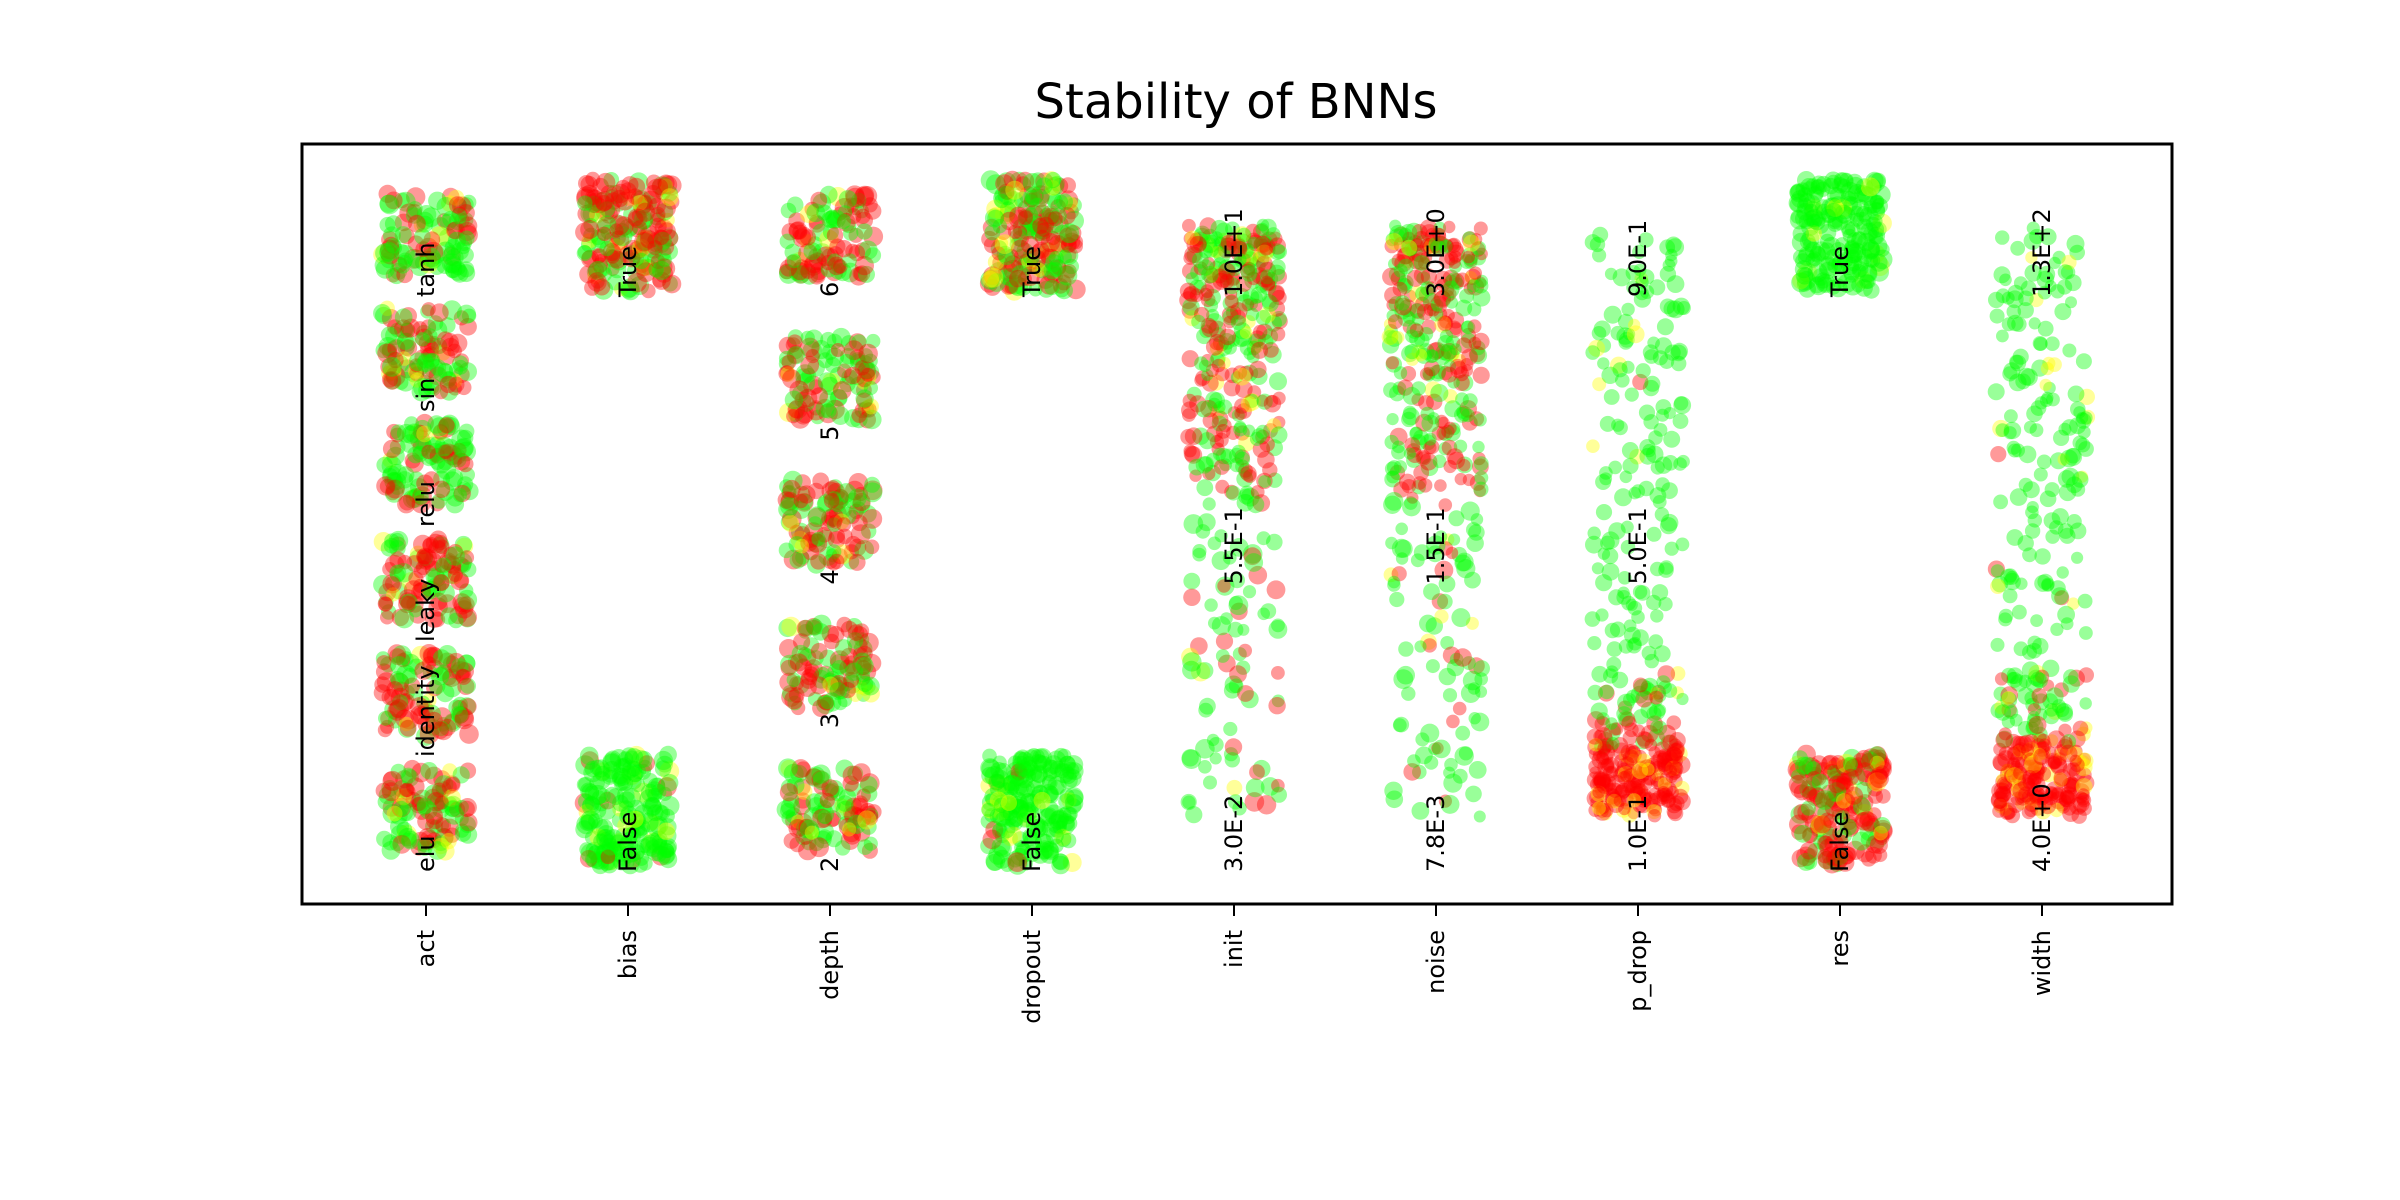 The image size is (2400, 1200). Describe the element at coordinates (830, 965) in the screenshot. I see `x-tick-label: depth` at that location.